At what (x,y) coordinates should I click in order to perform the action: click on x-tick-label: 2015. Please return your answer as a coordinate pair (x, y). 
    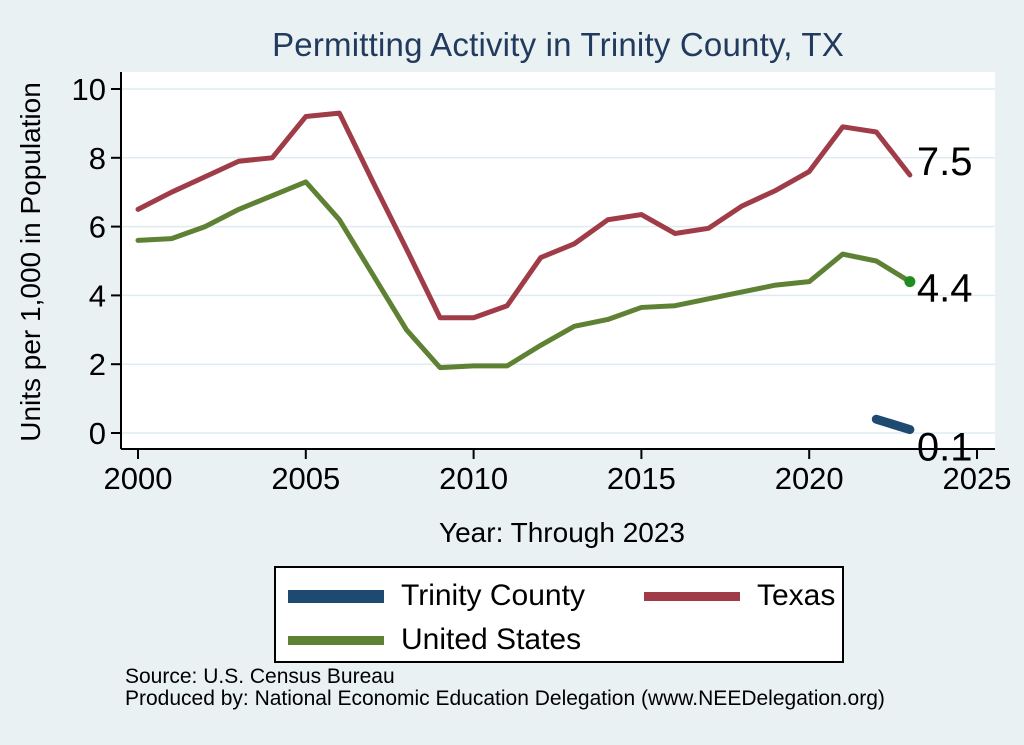
    Looking at the image, I should click on (641, 478).